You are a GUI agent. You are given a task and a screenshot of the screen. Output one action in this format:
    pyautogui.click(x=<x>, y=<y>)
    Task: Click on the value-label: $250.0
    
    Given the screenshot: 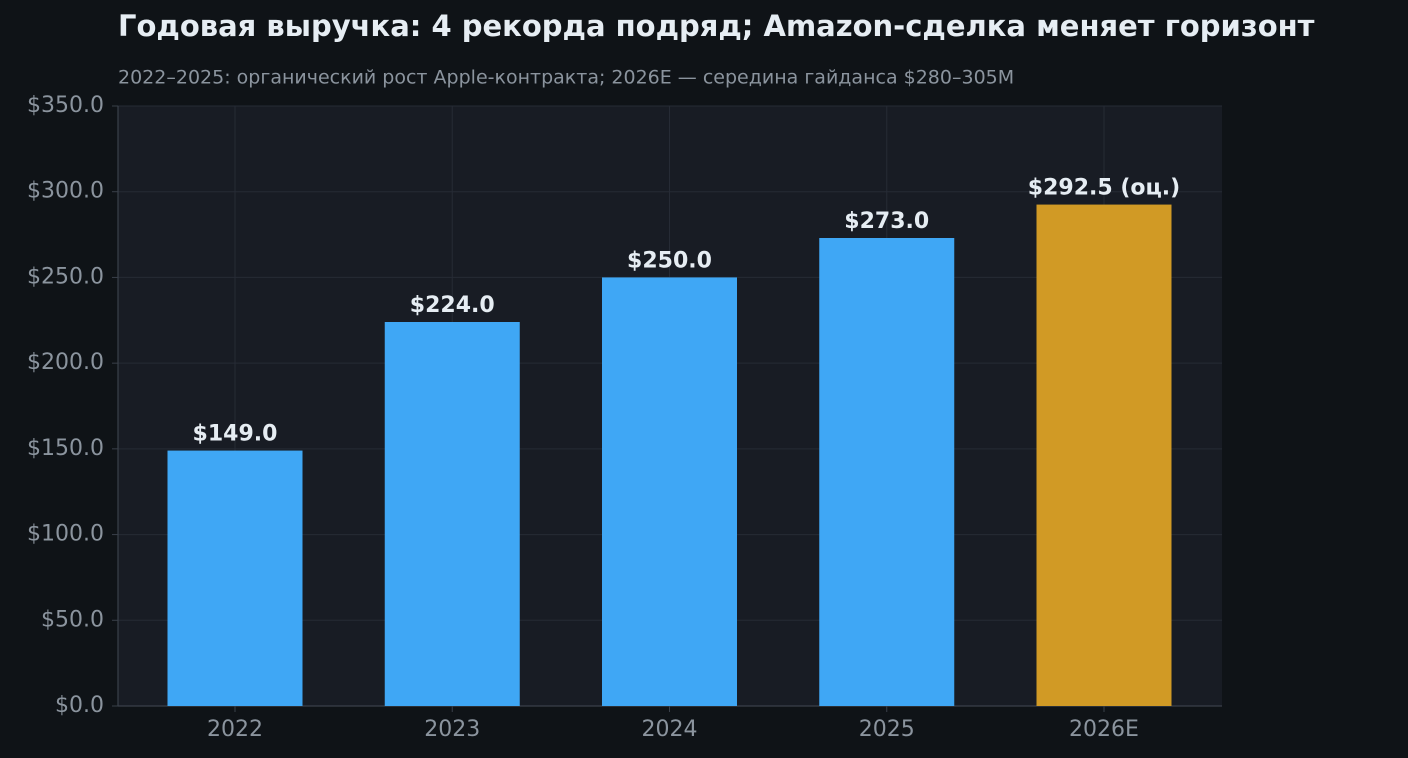 What is the action you would take?
    pyautogui.click(x=669, y=260)
    